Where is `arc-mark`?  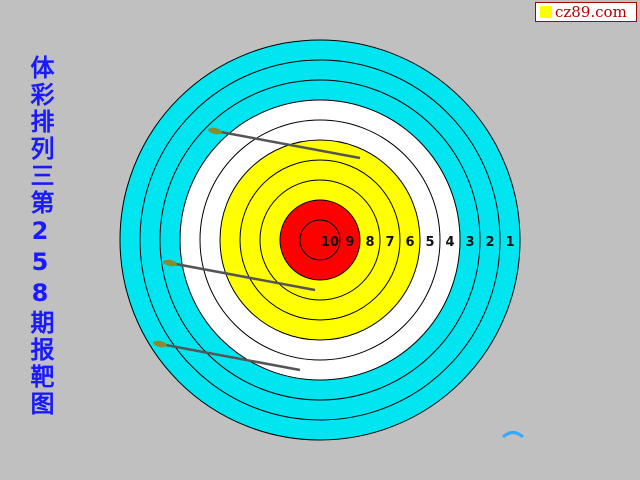
arc-mark is located at coordinates (513, 435).